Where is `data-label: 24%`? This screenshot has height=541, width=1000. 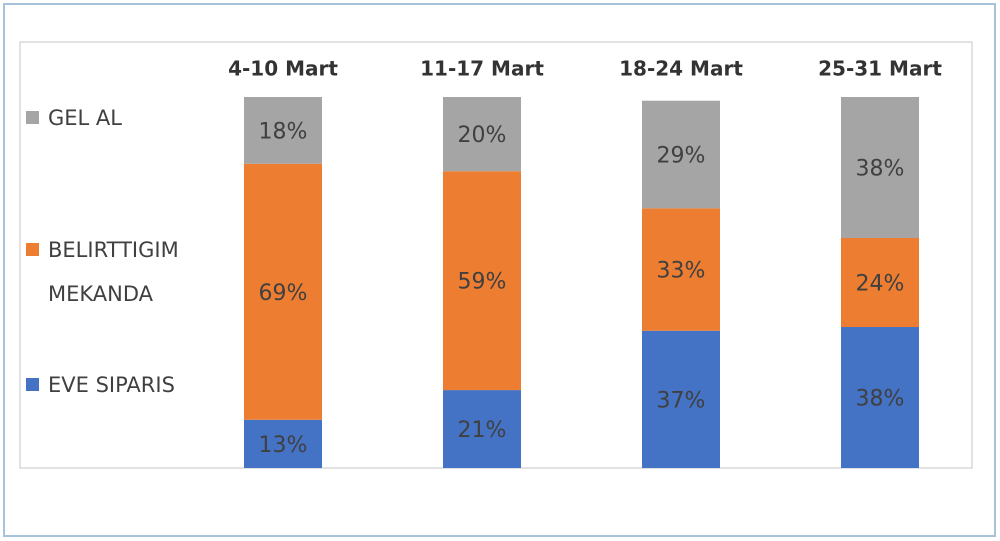
data-label: 24% is located at coordinates (880, 284).